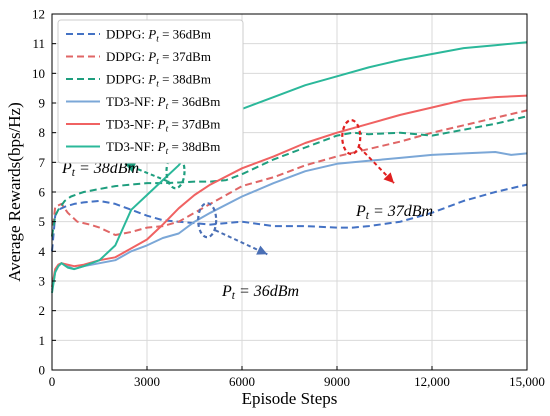 Image resolution: width=550 pixels, height=416 pixels. I want to click on x-tick-label: 0, so click(52, 381).